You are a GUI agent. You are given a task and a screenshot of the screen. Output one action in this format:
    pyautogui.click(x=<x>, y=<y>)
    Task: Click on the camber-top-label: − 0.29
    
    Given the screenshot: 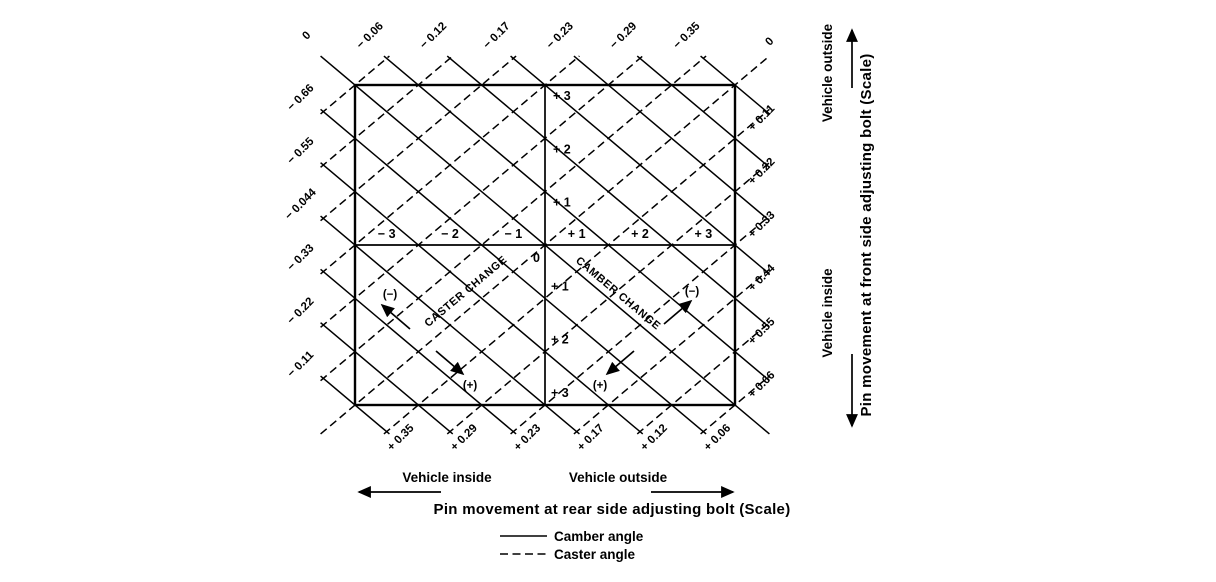 What is the action you would take?
    pyautogui.click(x=623, y=35)
    